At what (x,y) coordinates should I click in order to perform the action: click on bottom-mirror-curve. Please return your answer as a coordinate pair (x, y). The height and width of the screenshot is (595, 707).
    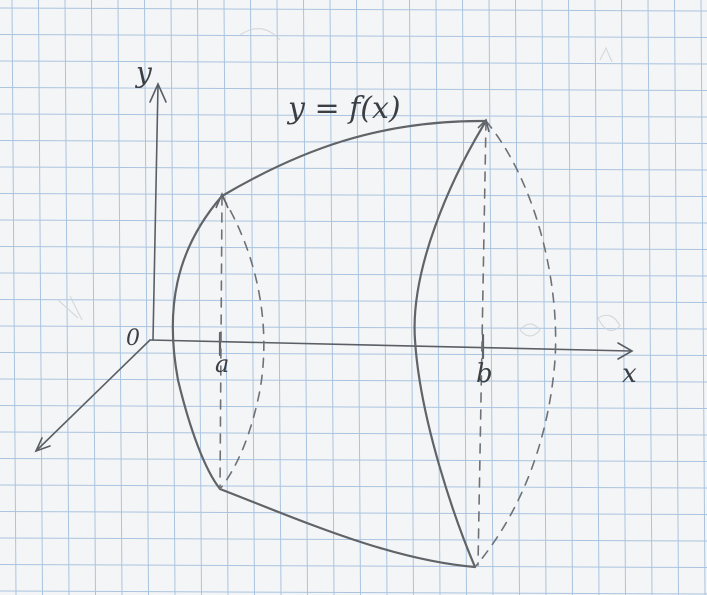
    Looking at the image, I should click on (347, 528).